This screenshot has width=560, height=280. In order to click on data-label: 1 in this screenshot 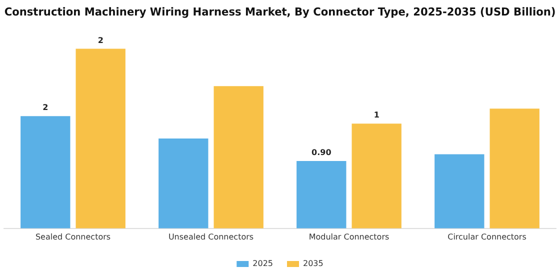, I will do `click(377, 115)`.